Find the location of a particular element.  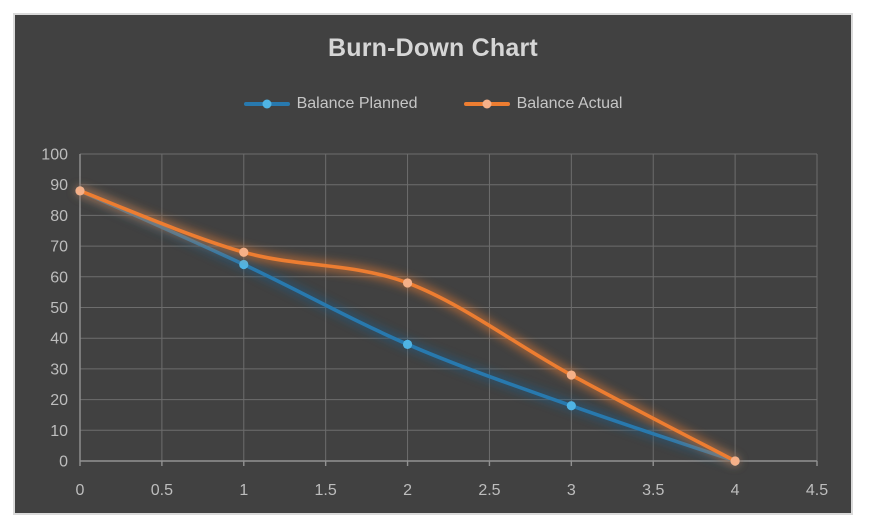

legend-label: Balance Planned is located at coordinates (357, 103).